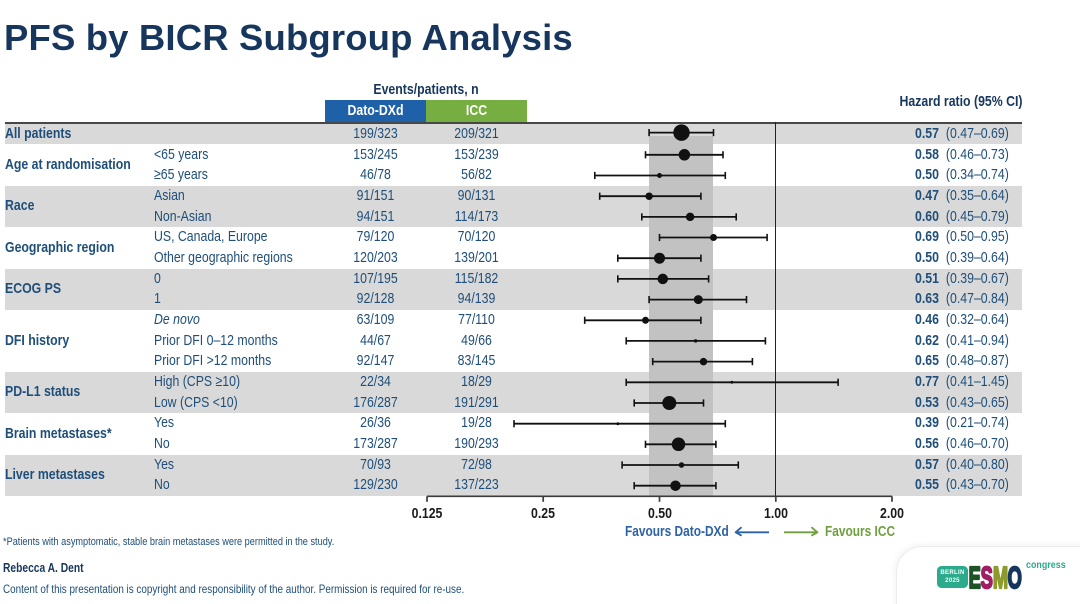 The height and width of the screenshot is (604, 1080). Describe the element at coordinates (1000, 578) in the screenshot. I see `svg-text: M` at that location.